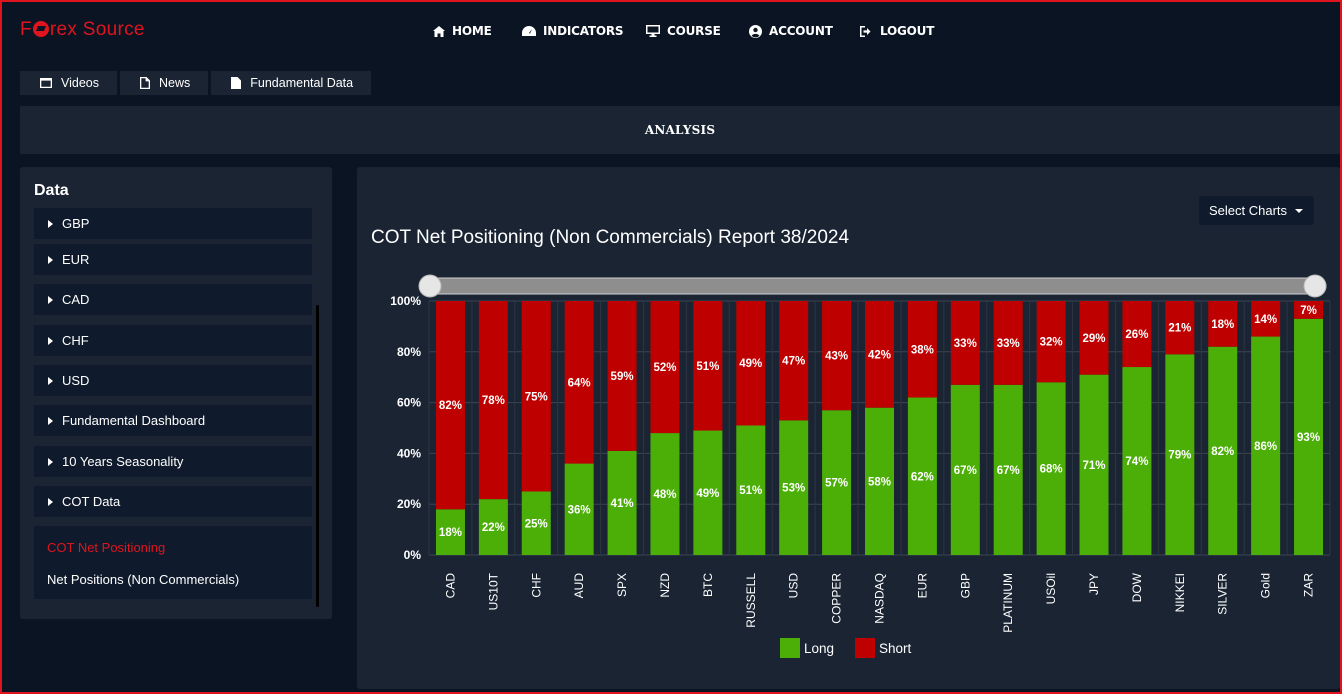 The image size is (1342, 694). I want to click on data-label-long: 25%, so click(536, 524).